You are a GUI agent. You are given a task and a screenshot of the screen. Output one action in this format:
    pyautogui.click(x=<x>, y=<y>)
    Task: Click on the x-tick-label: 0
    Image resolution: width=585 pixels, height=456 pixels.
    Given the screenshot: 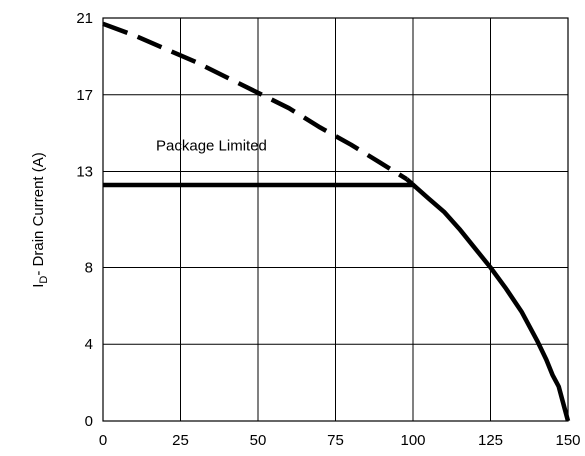 What is the action you would take?
    pyautogui.click(x=103, y=440)
    